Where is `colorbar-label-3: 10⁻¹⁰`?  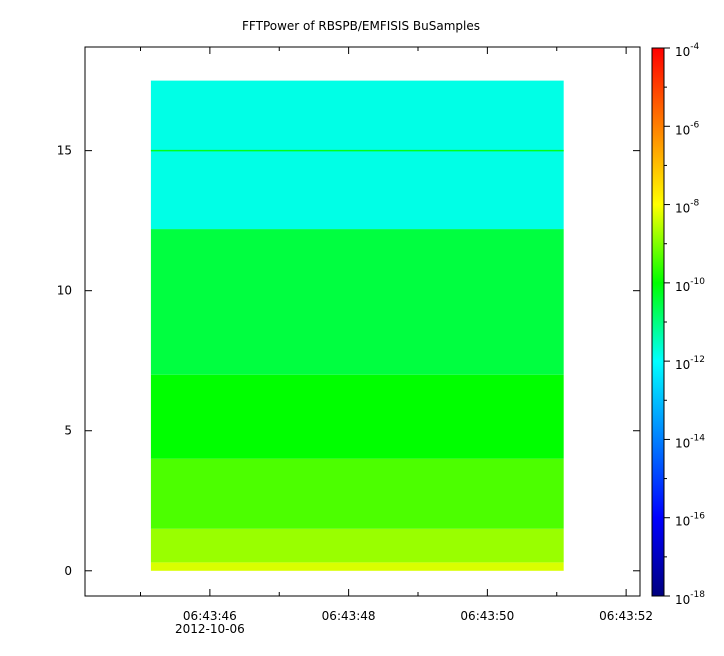
colorbar-label-3: 10⁻¹⁰ is located at coordinates (690, 285).